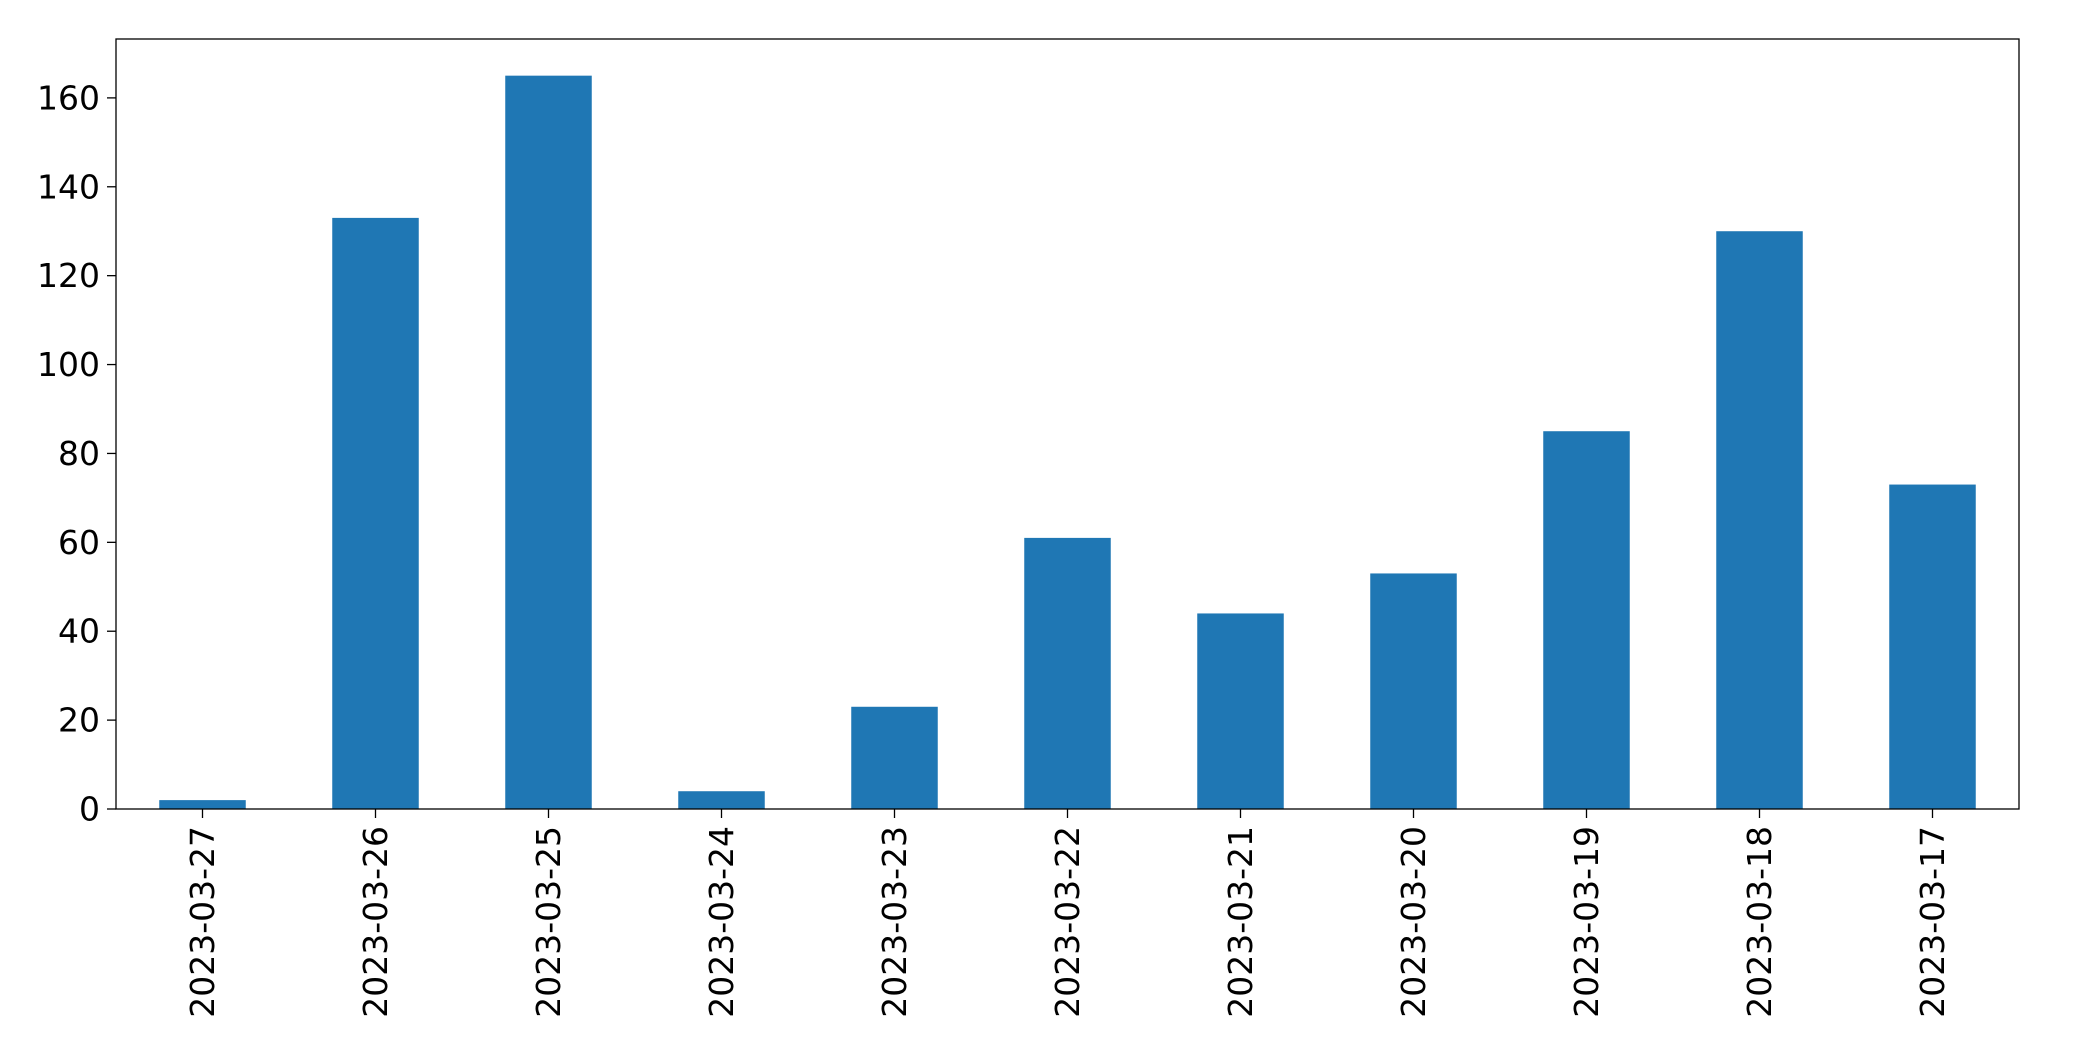 The height and width of the screenshot is (1061, 2093). I want to click on x-tick-label: 2023-03-19, so click(1586, 922).